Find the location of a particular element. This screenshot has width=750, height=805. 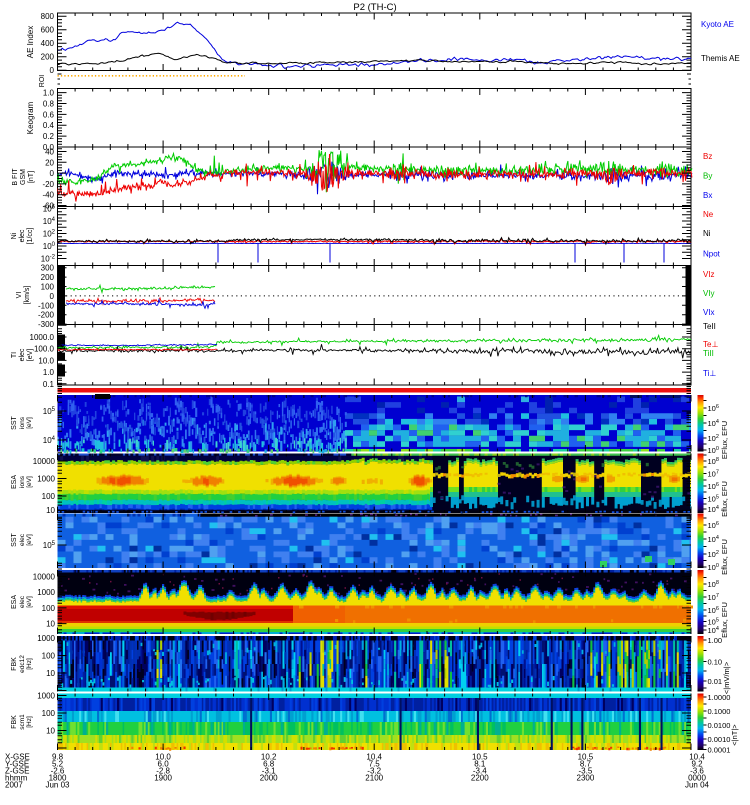

svg-text: Jun 03 is located at coordinates (57, 785).